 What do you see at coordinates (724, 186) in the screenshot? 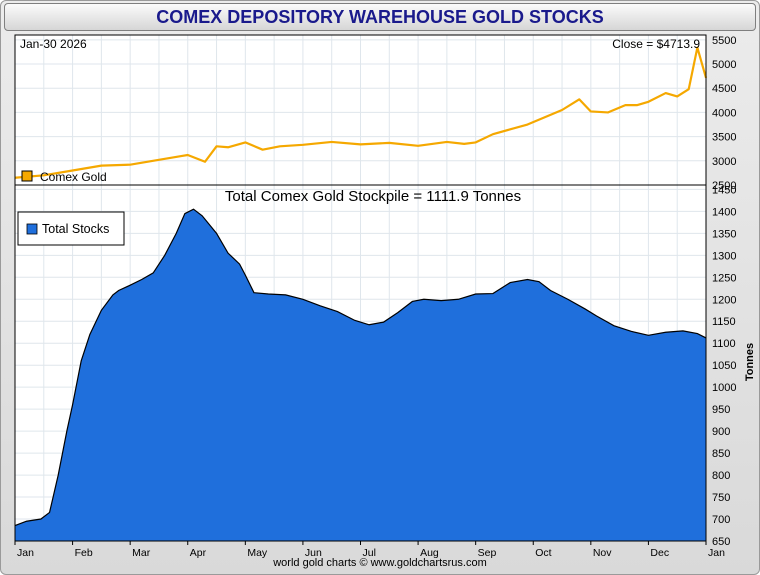
I see `price-tick-label: 2500` at bounding box center [724, 186].